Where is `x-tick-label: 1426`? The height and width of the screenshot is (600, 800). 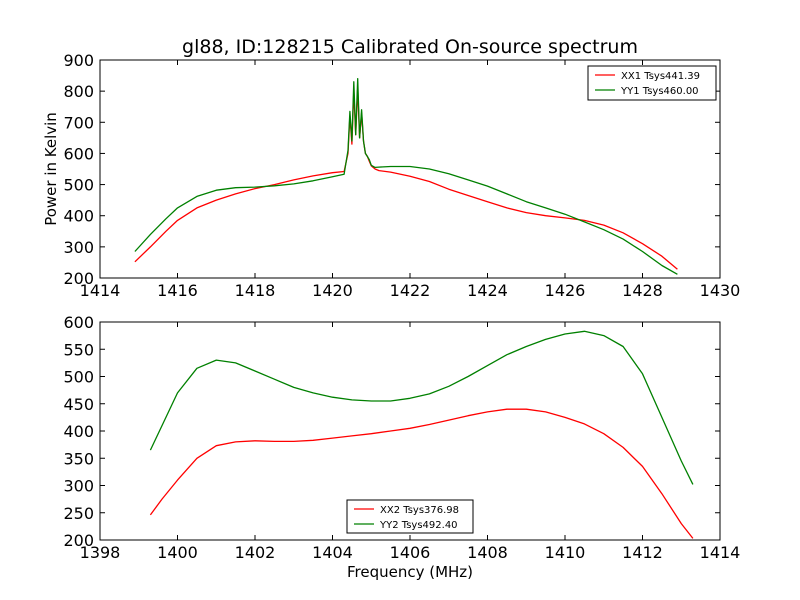 x-tick-label: 1426 is located at coordinates (565, 290).